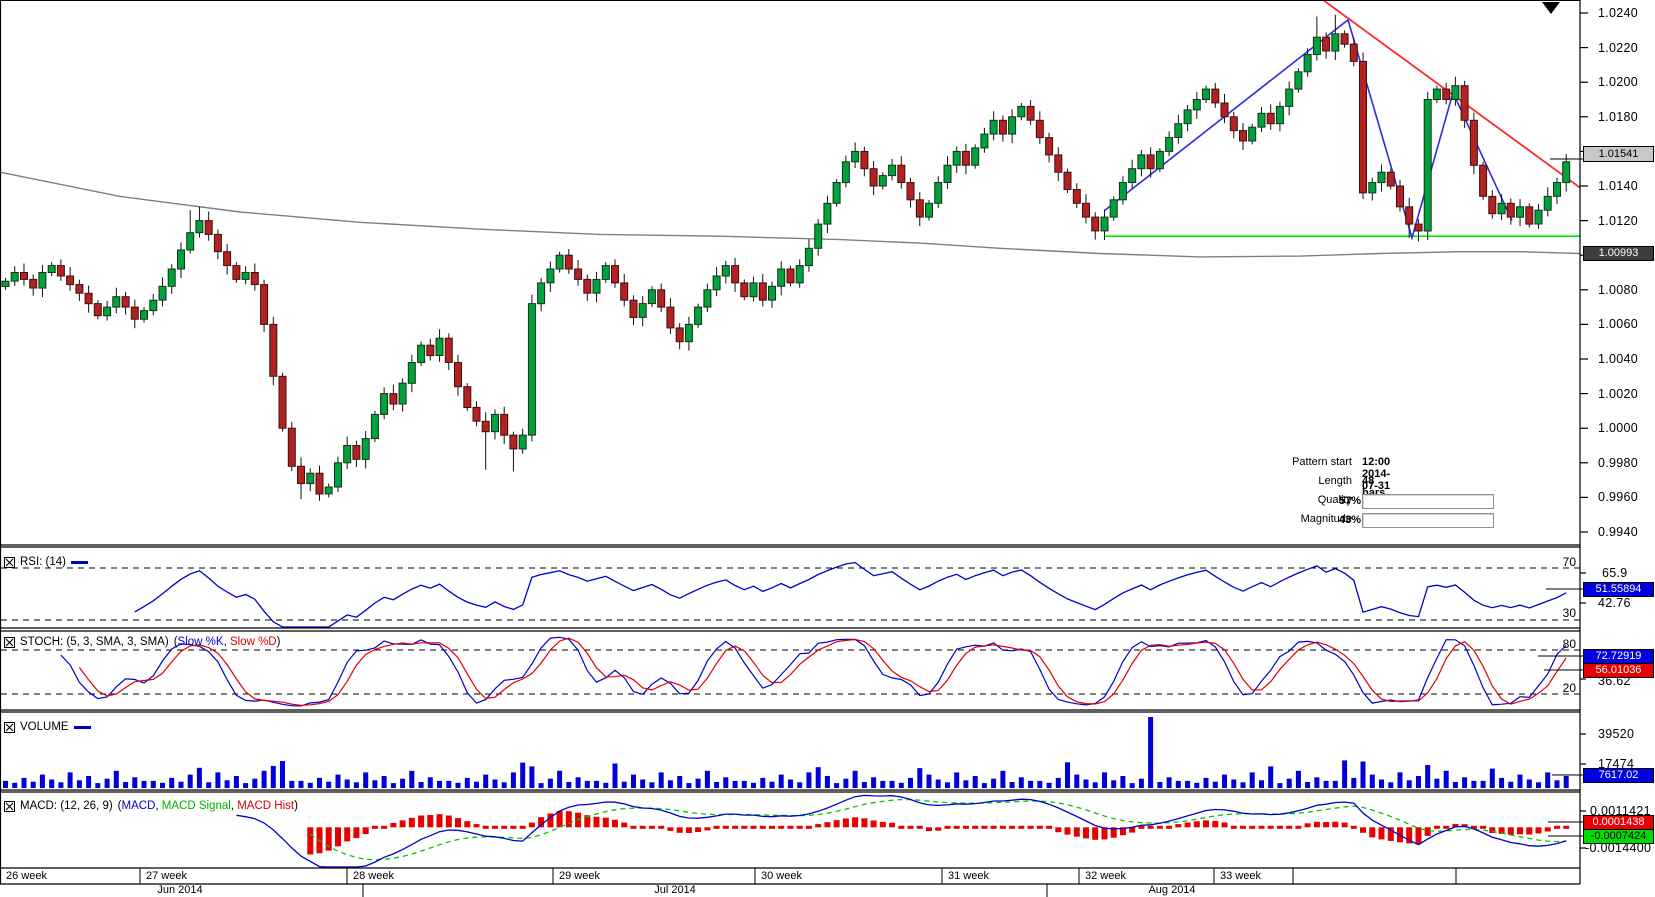 Image resolution: width=1655 pixels, height=897 pixels. I want to click on macd-signal-value-box: -0.0007424, so click(1618, 836).